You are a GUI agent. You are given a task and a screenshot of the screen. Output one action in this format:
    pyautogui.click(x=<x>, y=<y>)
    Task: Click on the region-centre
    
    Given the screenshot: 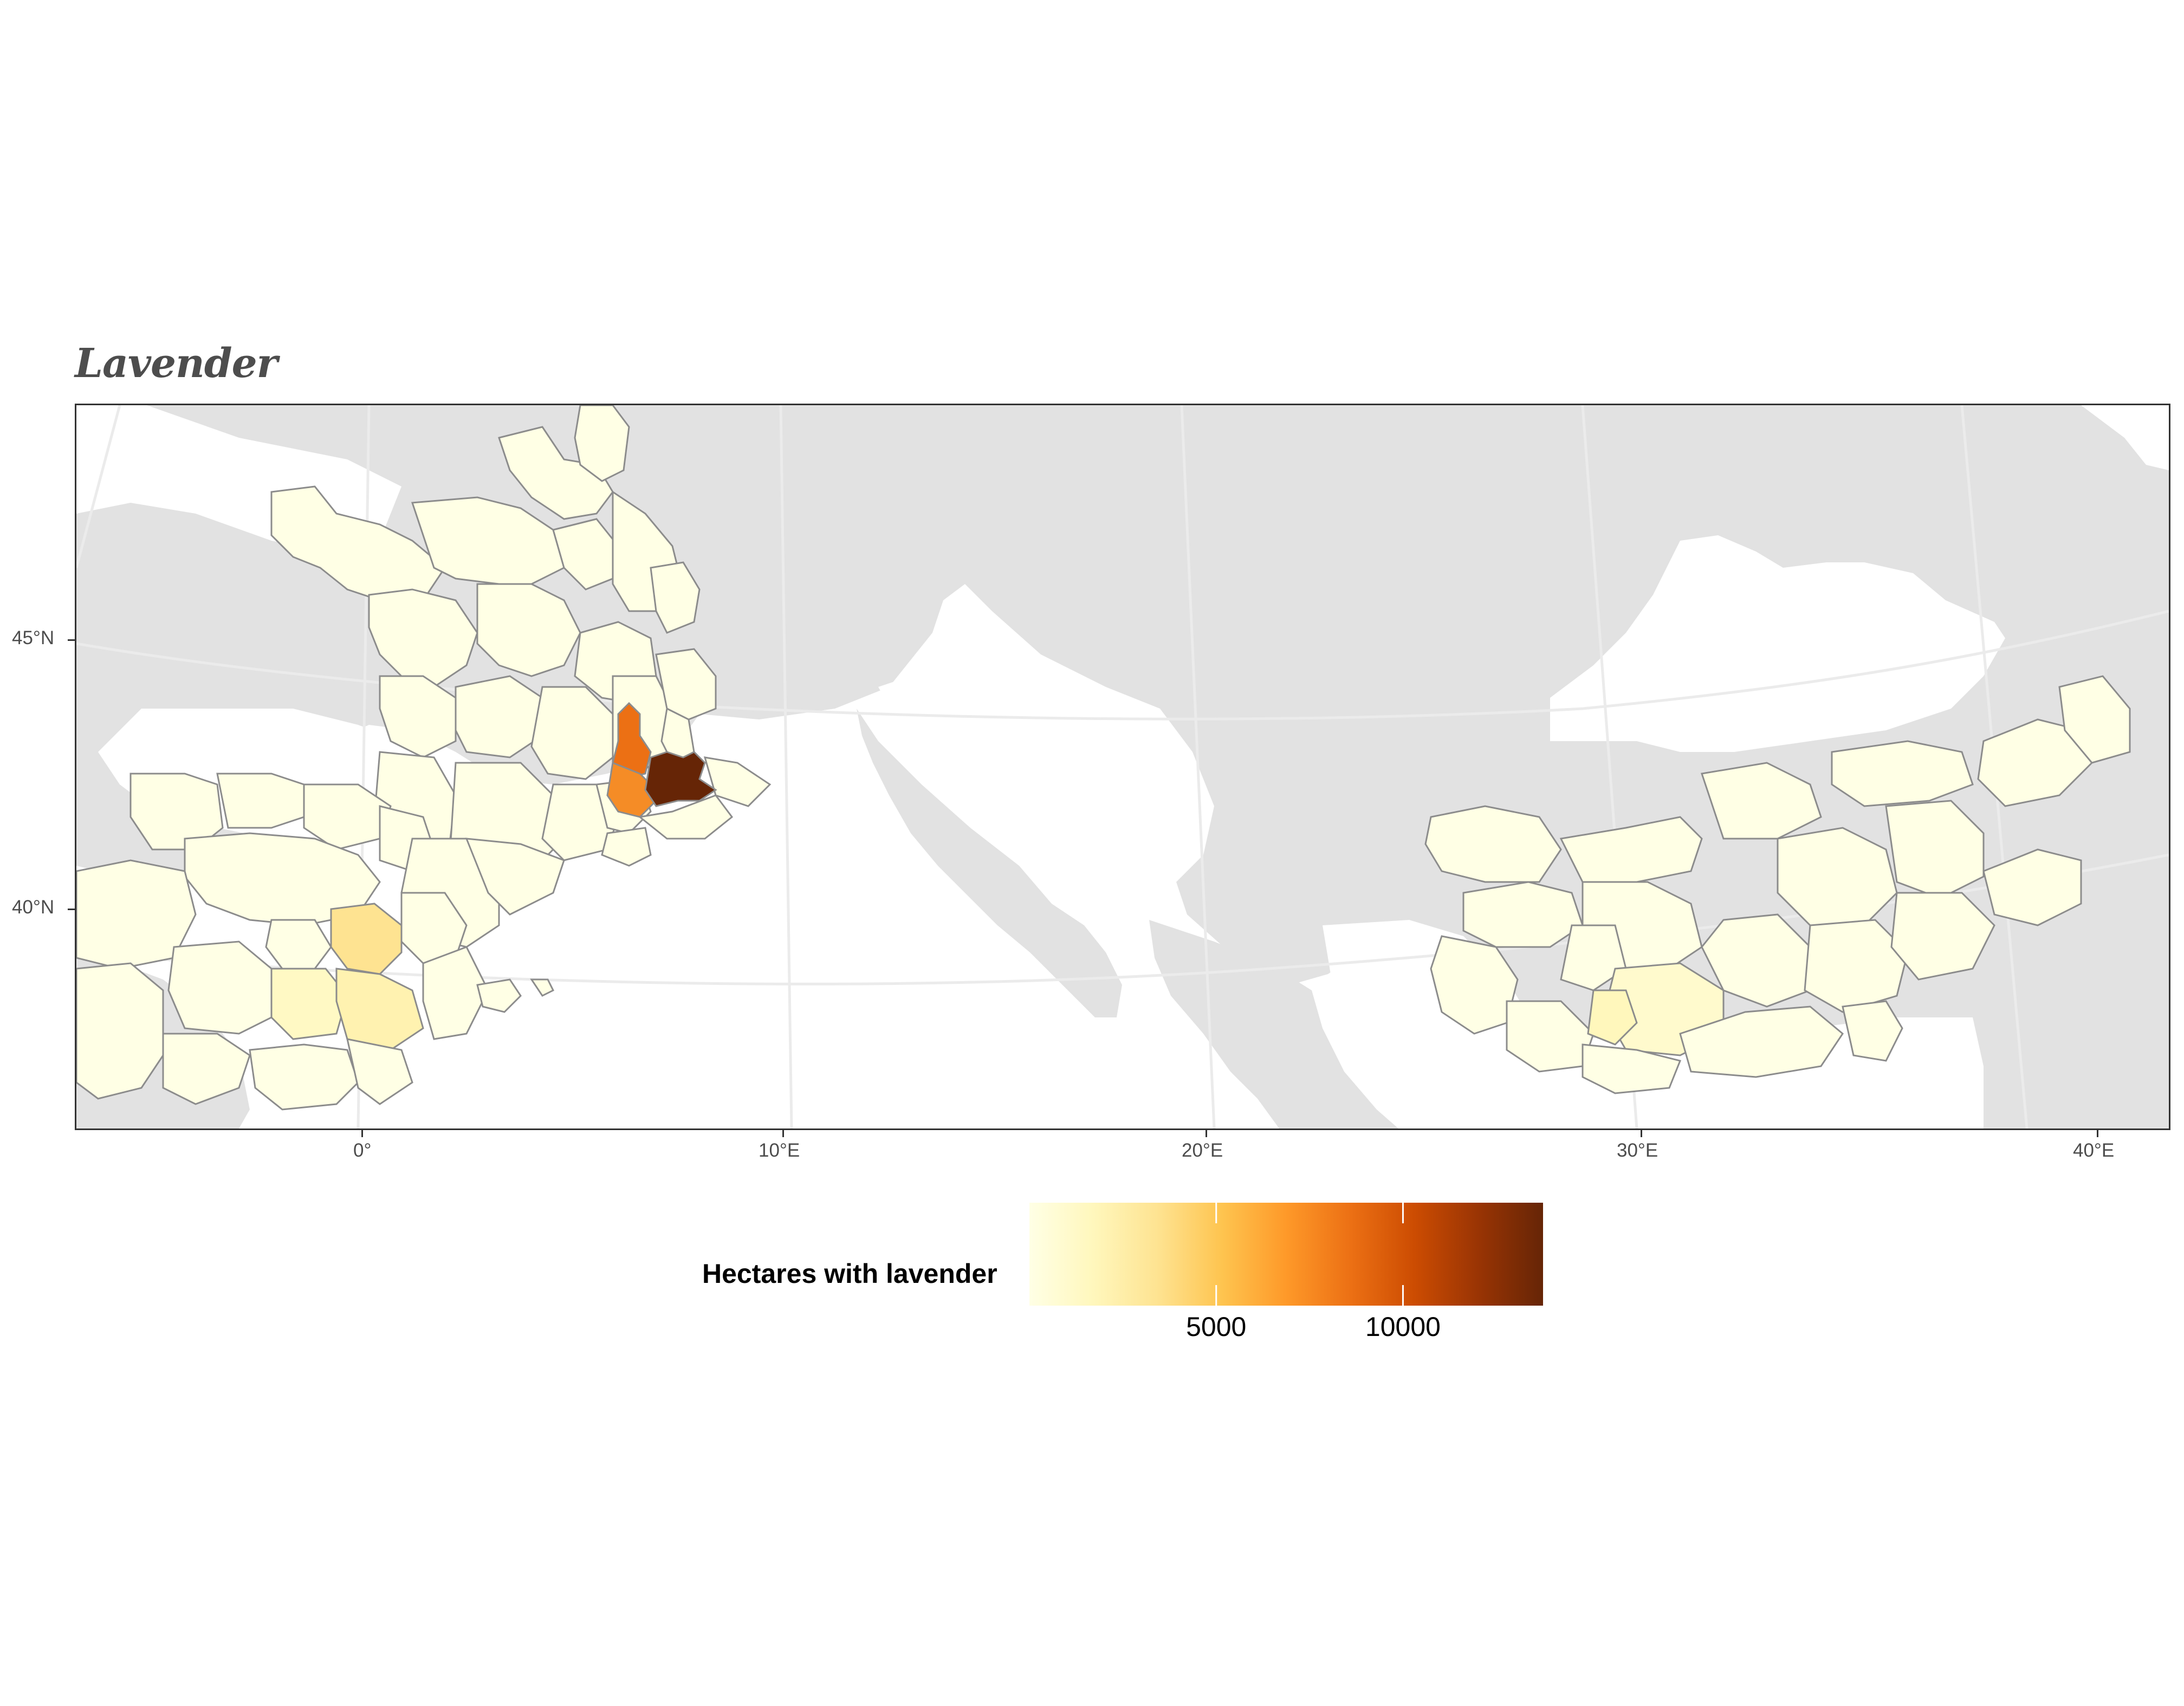 What is the action you would take?
    pyautogui.click(x=528, y=630)
    